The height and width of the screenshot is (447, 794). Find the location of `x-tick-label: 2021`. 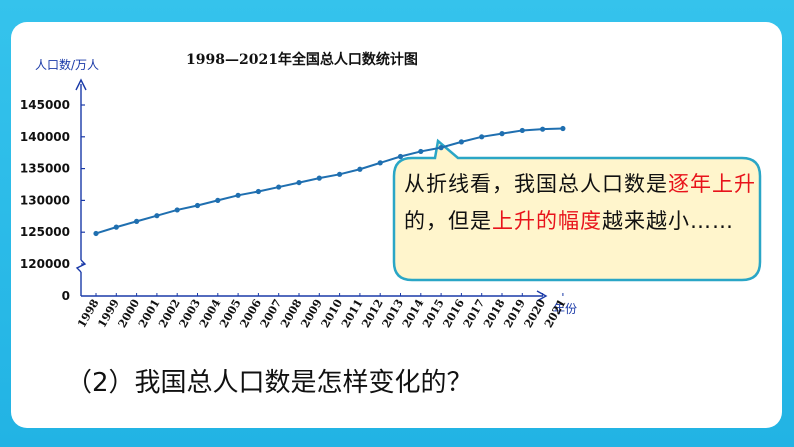

x-tick-label: 2021 is located at coordinates (555, 313).